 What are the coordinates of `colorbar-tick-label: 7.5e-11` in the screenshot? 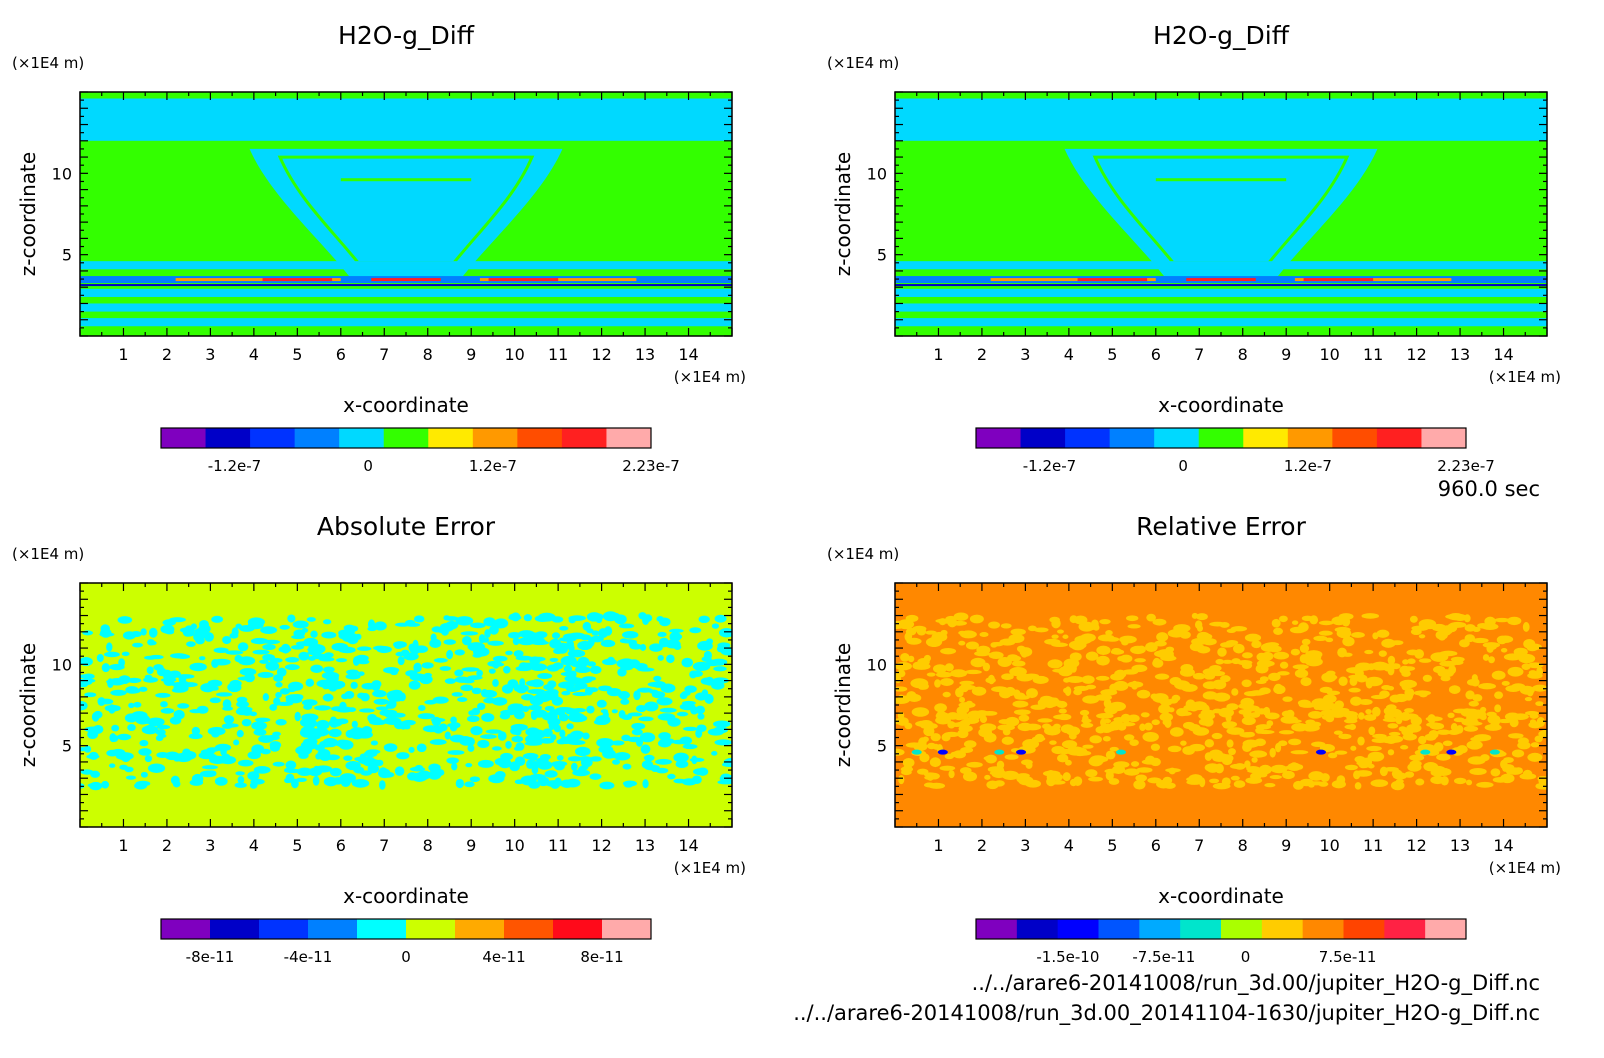 It's located at (1348, 957).